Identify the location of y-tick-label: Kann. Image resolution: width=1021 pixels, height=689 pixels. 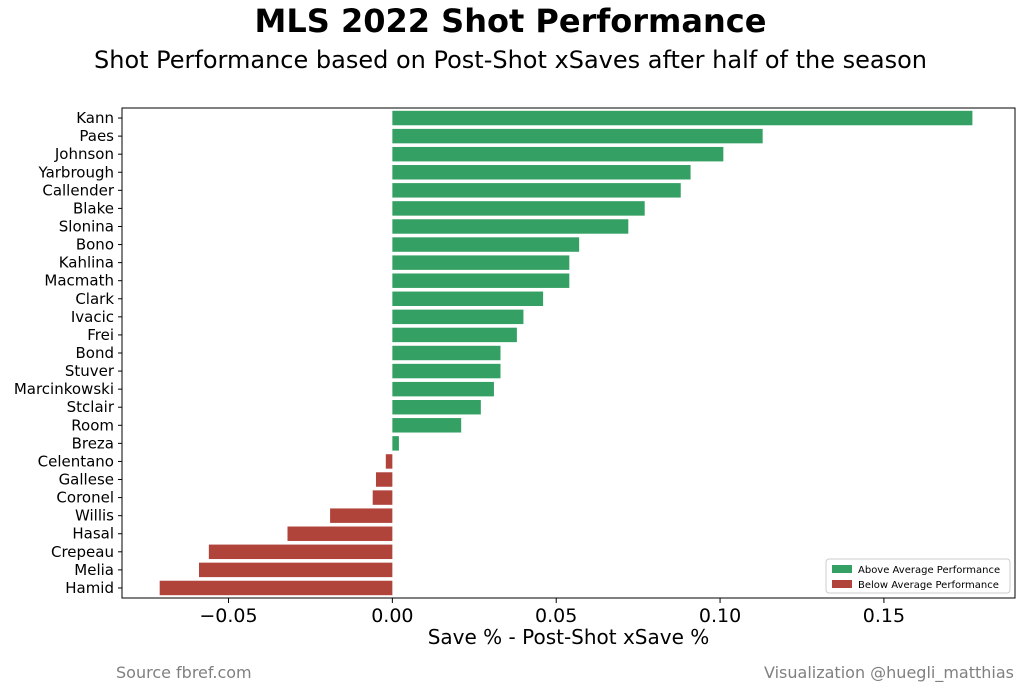
(95, 118).